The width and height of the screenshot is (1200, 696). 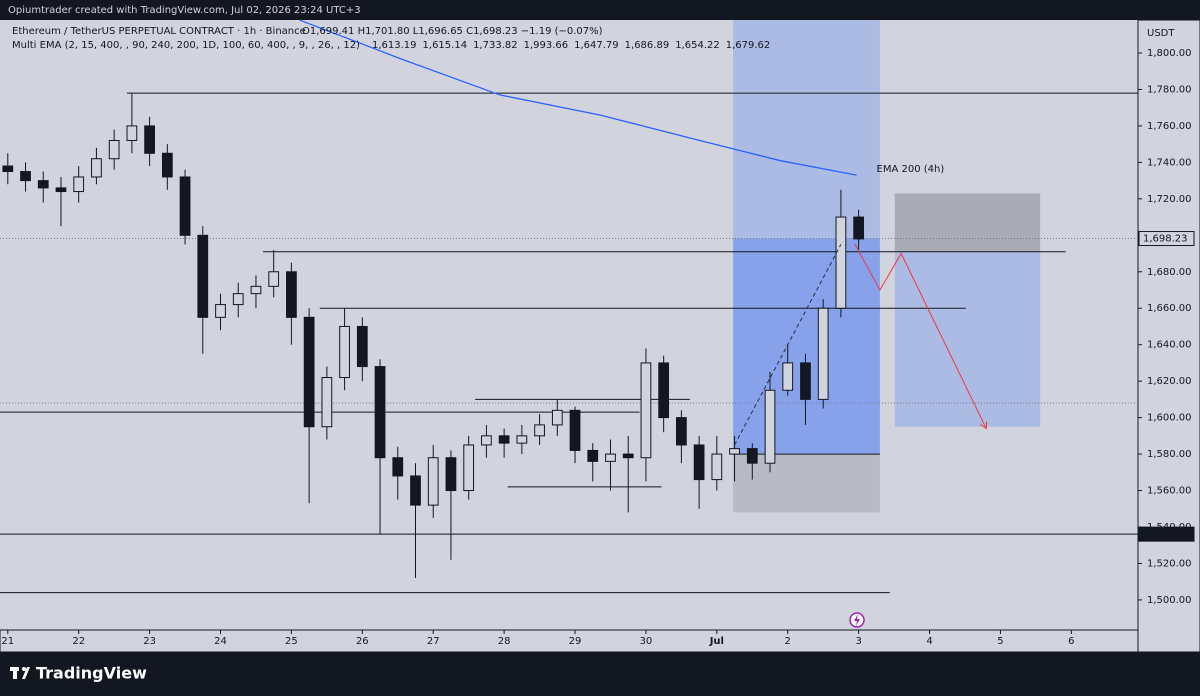 What do you see at coordinates (7, 641) in the screenshot?
I see `x-tick-label: 21` at bounding box center [7, 641].